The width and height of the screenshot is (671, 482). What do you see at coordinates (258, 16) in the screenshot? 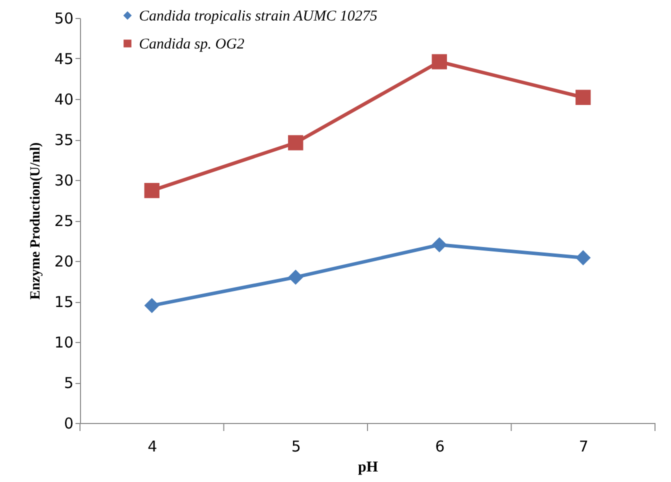
I see `legend-label: Candida tropicalis strain AUMC 10275` at bounding box center [258, 16].